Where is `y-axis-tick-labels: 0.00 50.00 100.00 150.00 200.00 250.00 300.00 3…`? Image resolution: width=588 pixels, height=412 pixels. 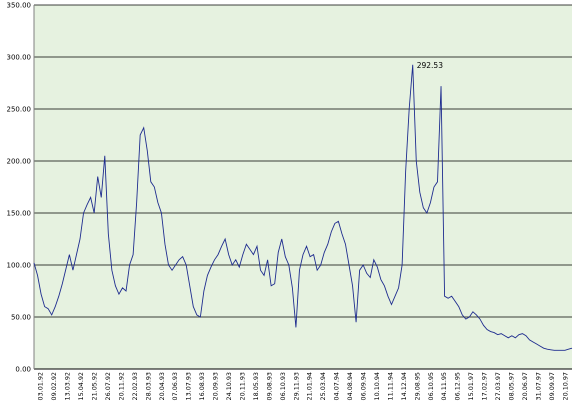
y-axis-tick-labels: 0.00 50.00 100.00 150.00 200.00 250.00 300.00 3… is located at coordinates (19, 188).